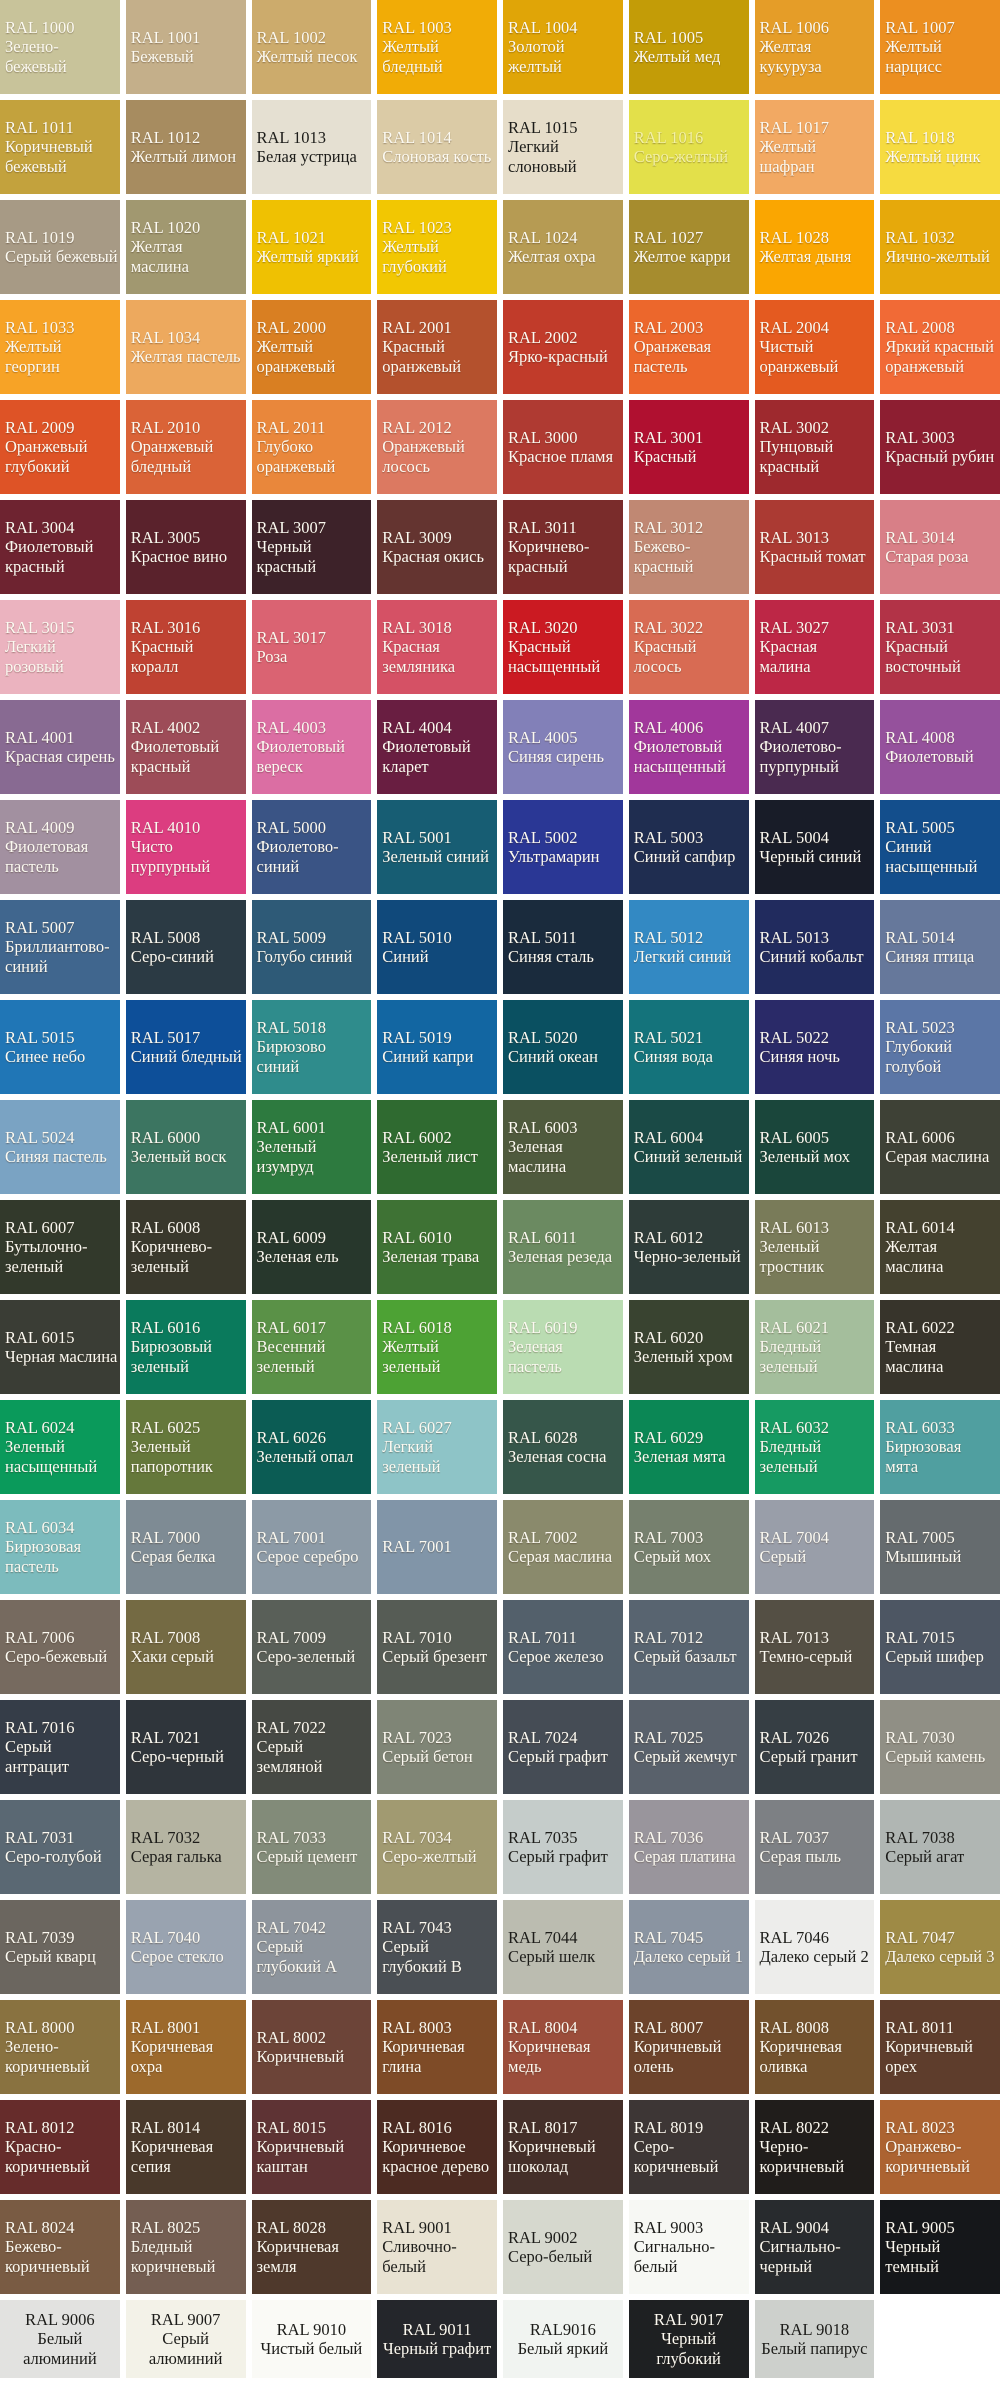 Image resolution: width=1000 pixels, height=2381 pixels. Describe the element at coordinates (688, 747) in the screenshot. I see `swatch-ral-4006: RAL 4006 Фиолетовый насыщенный` at that location.